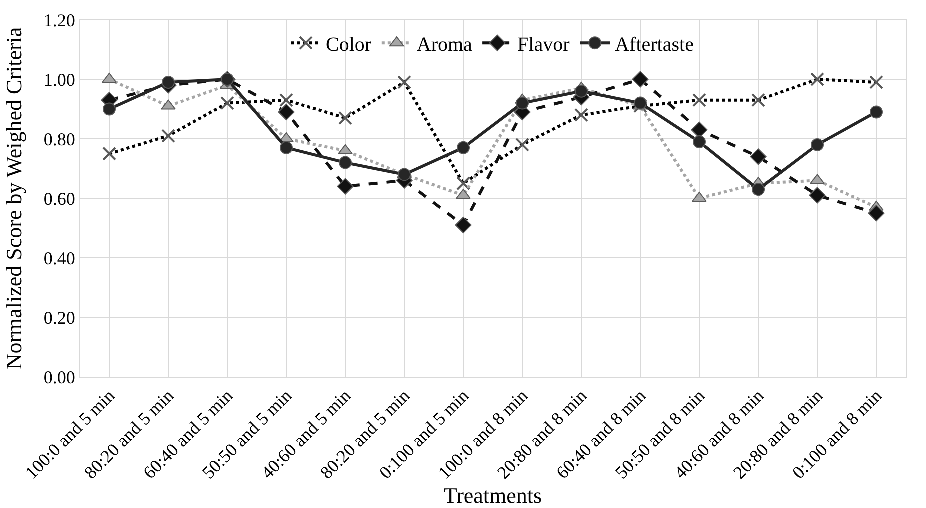 The image size is (926, 508). I want to click on y-tick-label: 1.00, so click(60, 80).